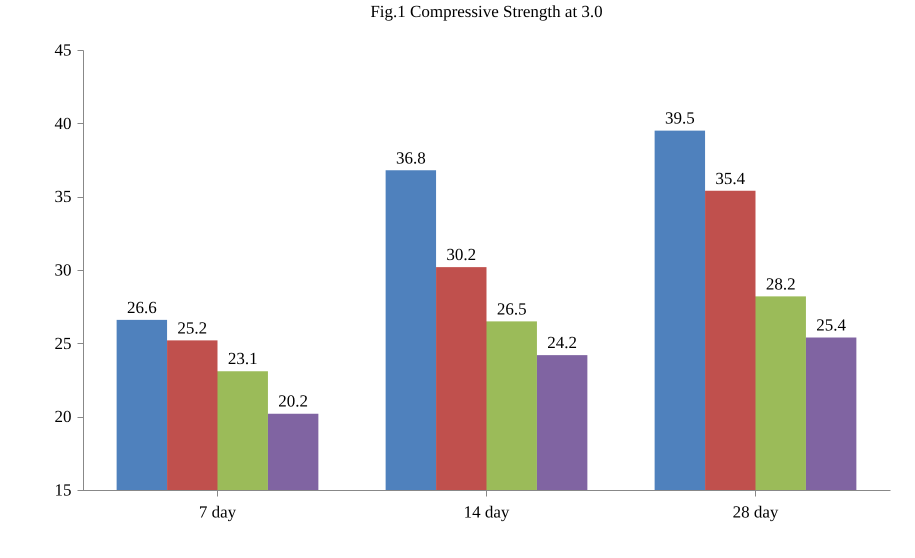 Image resolution: width=915 pixels, height=558 pixels. I want to click on x-tick-label: 14 day, so click(487, 512).